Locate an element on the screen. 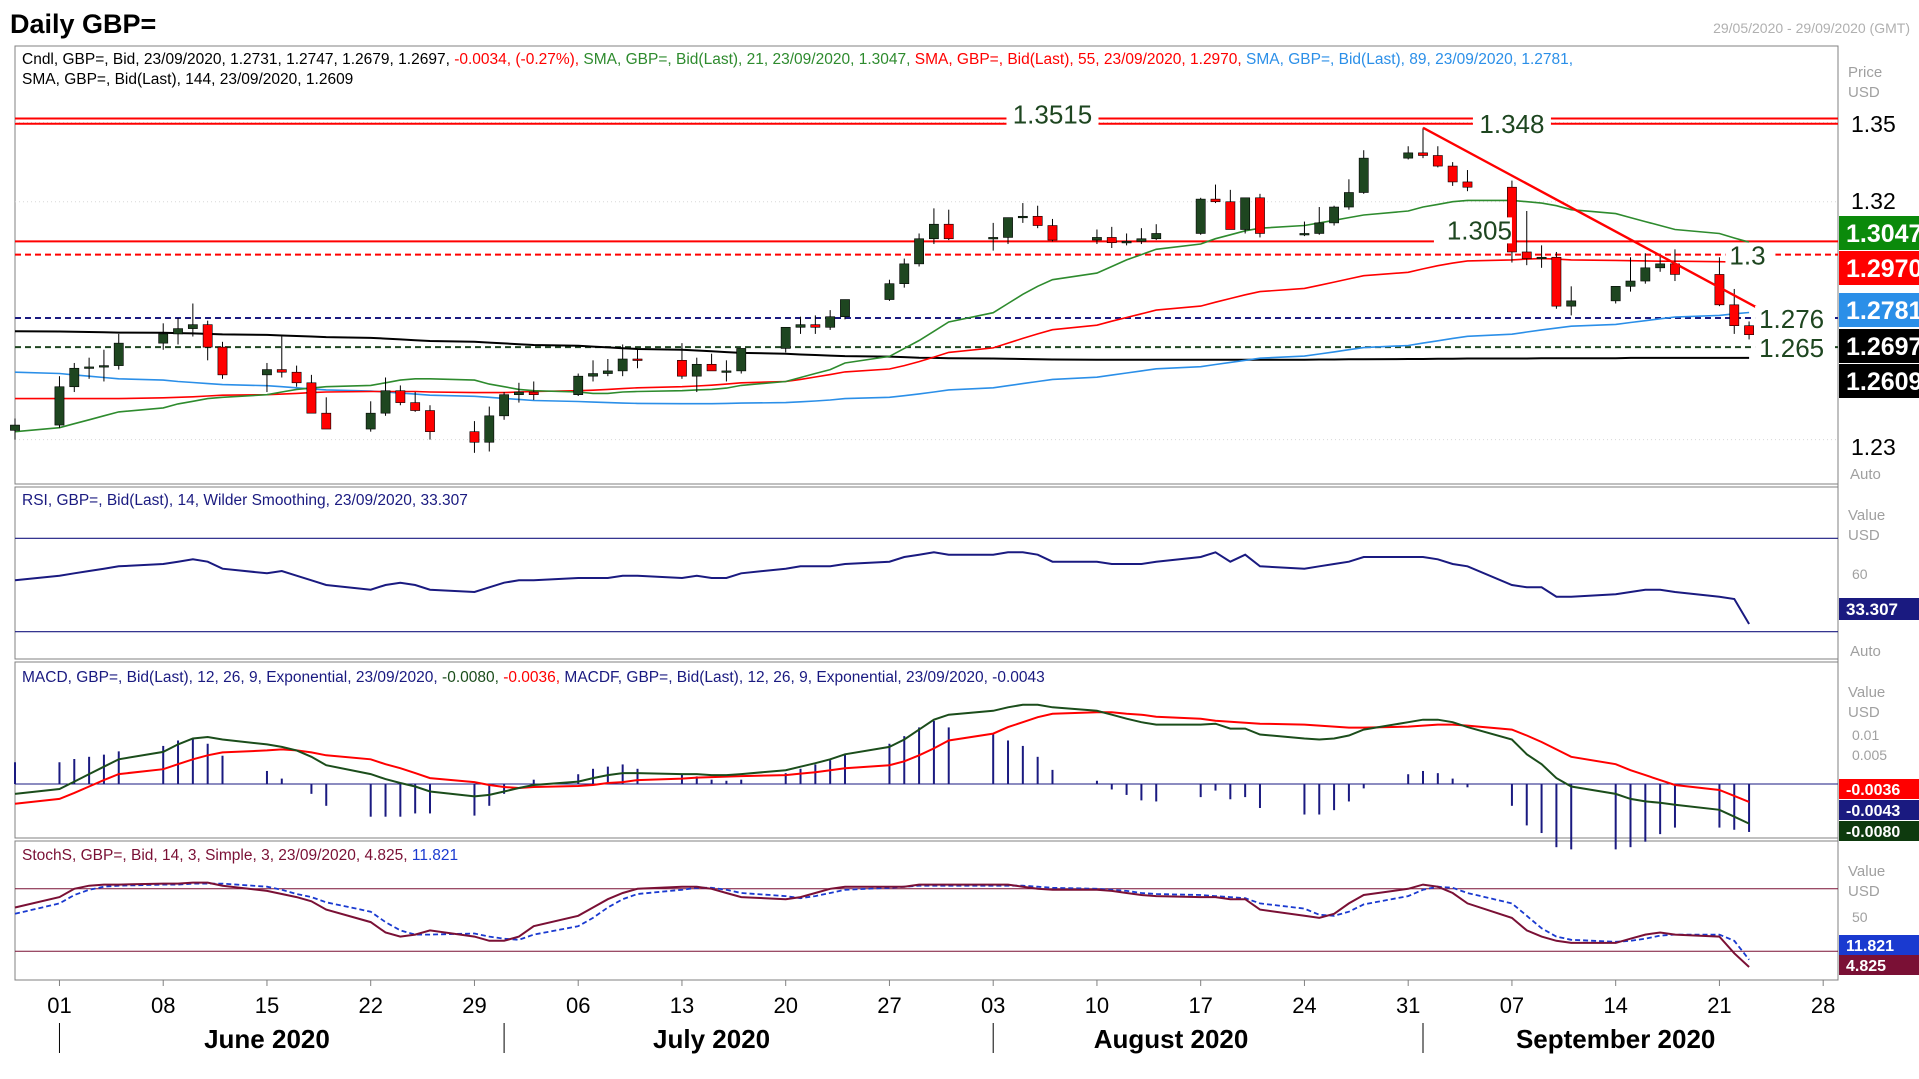 The image size is (1919, 1079). annotation-1.276: 1.276 is located at coordinates (1791, 319).